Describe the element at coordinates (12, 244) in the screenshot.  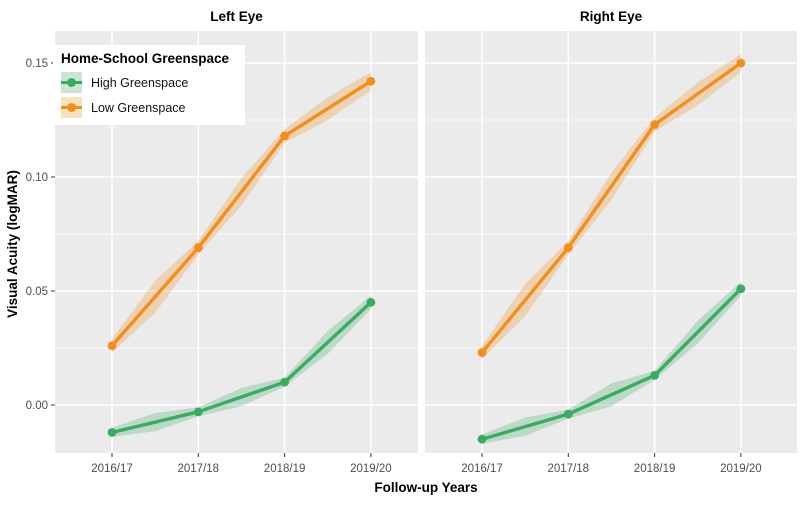
I see `y-axis-title: Visual Acuity (logMAR)` at that location.